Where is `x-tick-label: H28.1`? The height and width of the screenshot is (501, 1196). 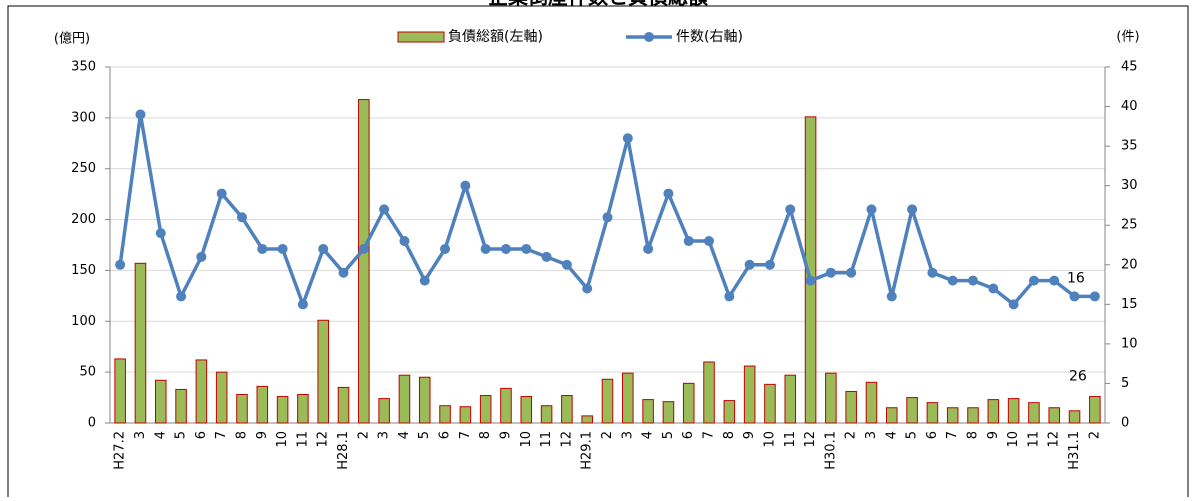
x-tick-label: H28.1 is located at coordinates (343, 450).